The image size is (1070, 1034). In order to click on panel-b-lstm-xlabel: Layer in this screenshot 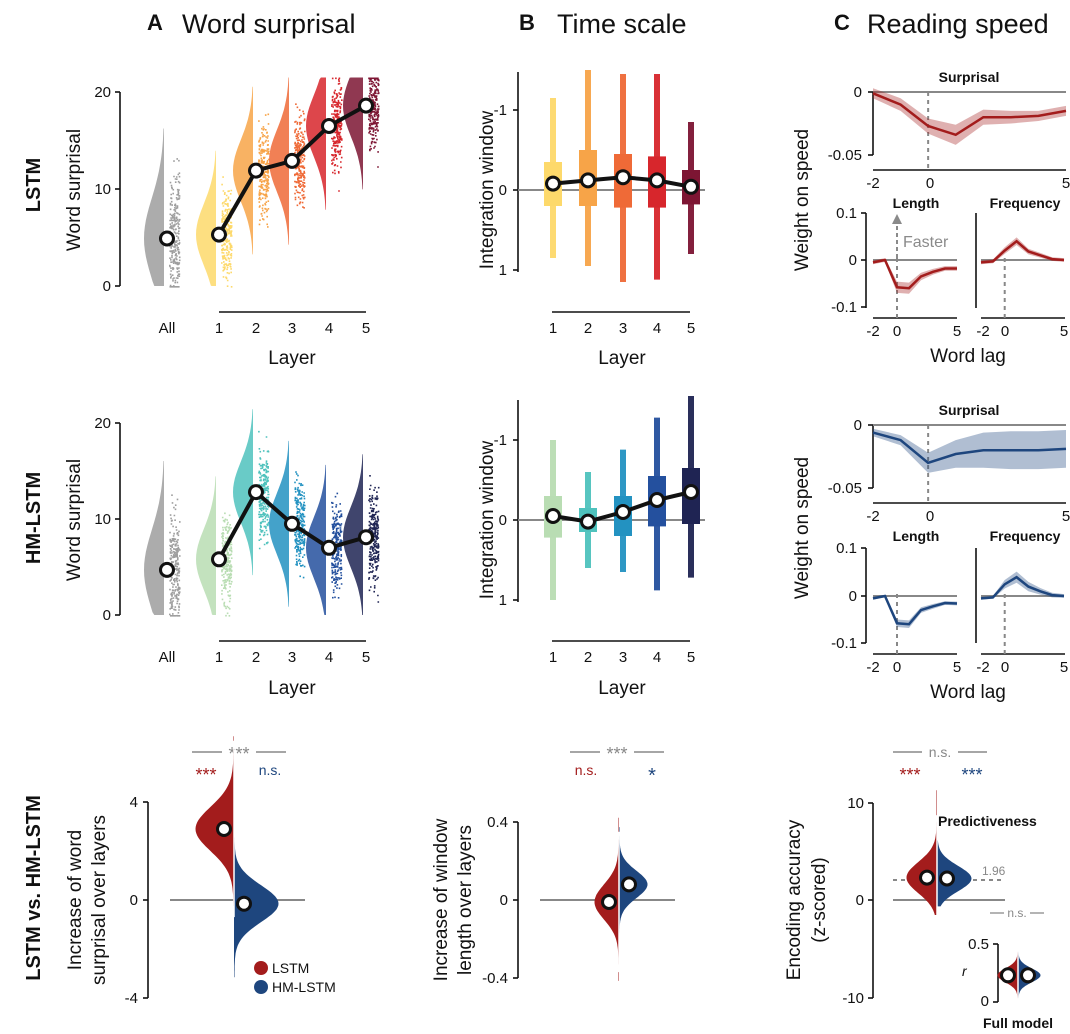, I will do `click(622, 358)`.